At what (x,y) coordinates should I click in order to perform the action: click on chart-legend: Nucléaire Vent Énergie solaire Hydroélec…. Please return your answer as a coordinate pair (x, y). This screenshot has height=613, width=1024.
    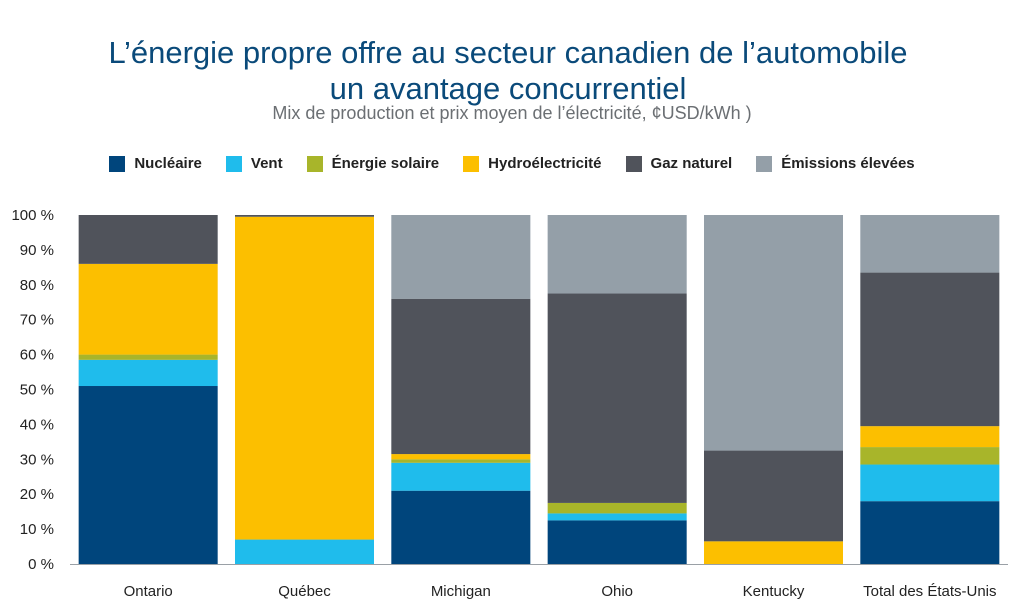
    Looking at the image, I should click on (512, 163).